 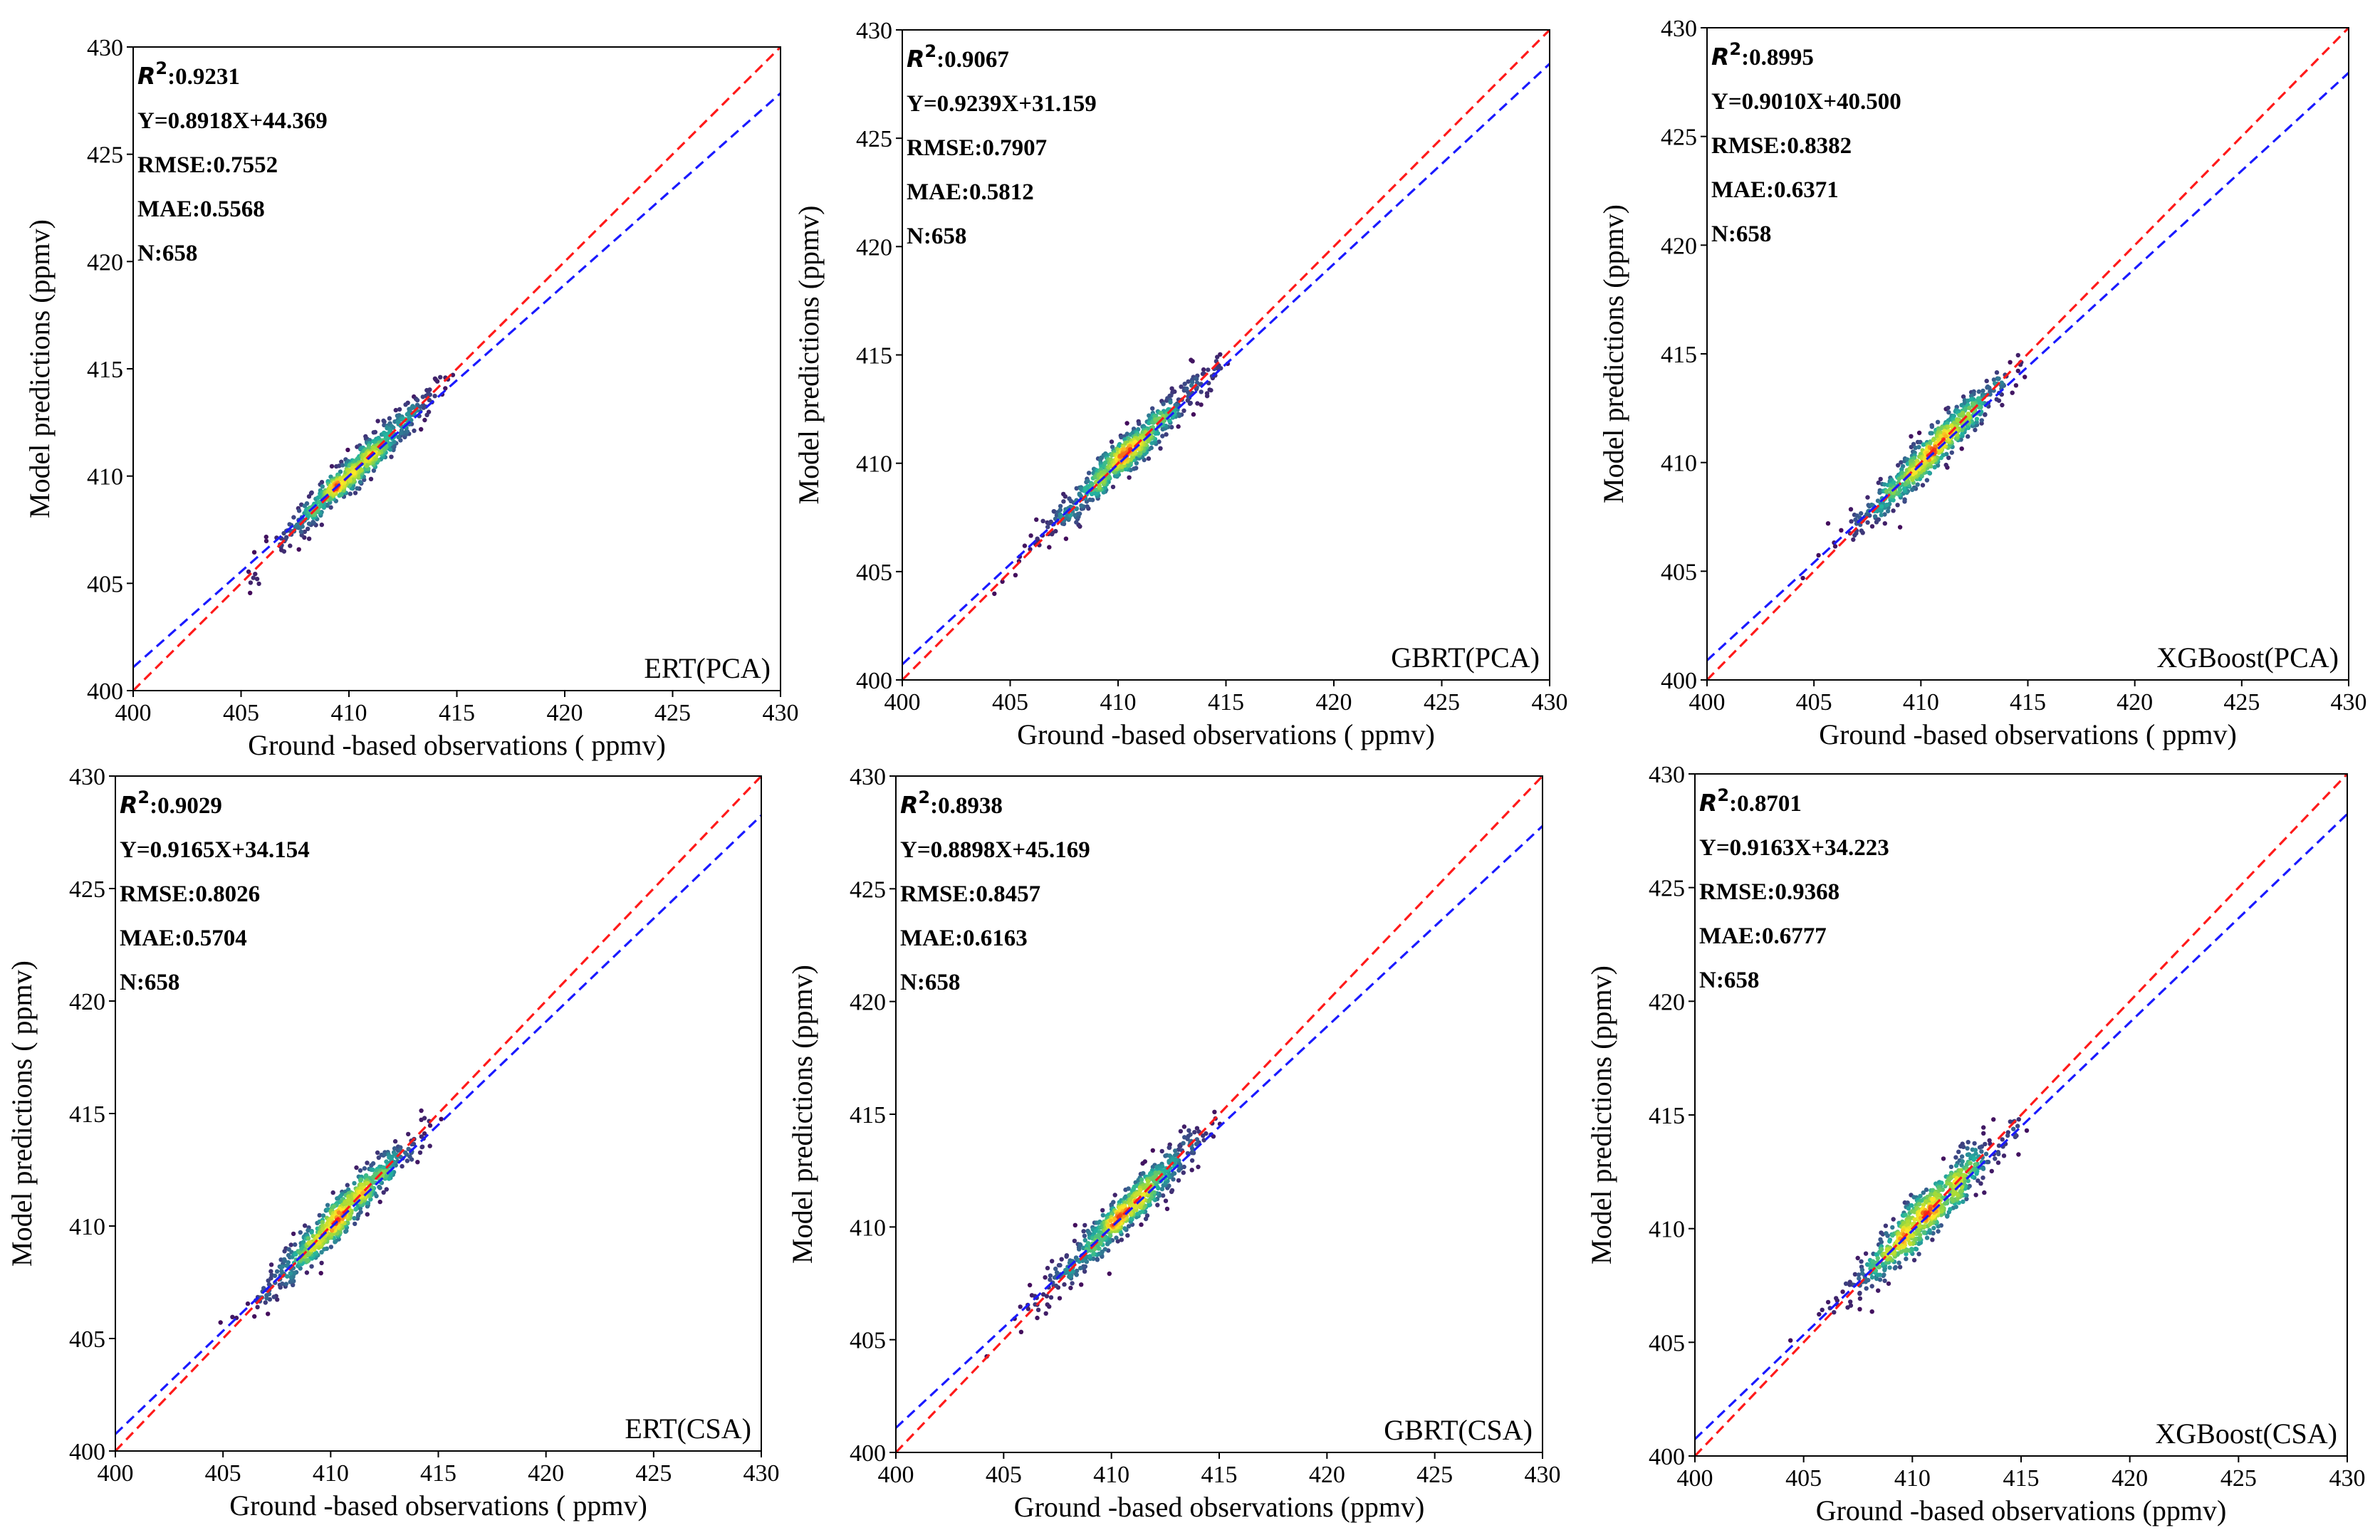 I want to click on stat-equation: Y=0.9163X+34.223, so click(x=1794, y=848).